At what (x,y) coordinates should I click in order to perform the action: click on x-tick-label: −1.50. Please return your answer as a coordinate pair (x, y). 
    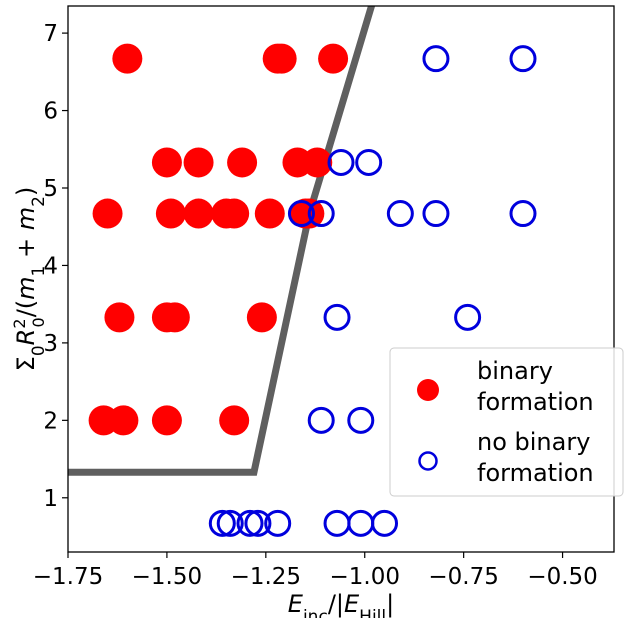
    Looking at the image, I should click on (167, 577).